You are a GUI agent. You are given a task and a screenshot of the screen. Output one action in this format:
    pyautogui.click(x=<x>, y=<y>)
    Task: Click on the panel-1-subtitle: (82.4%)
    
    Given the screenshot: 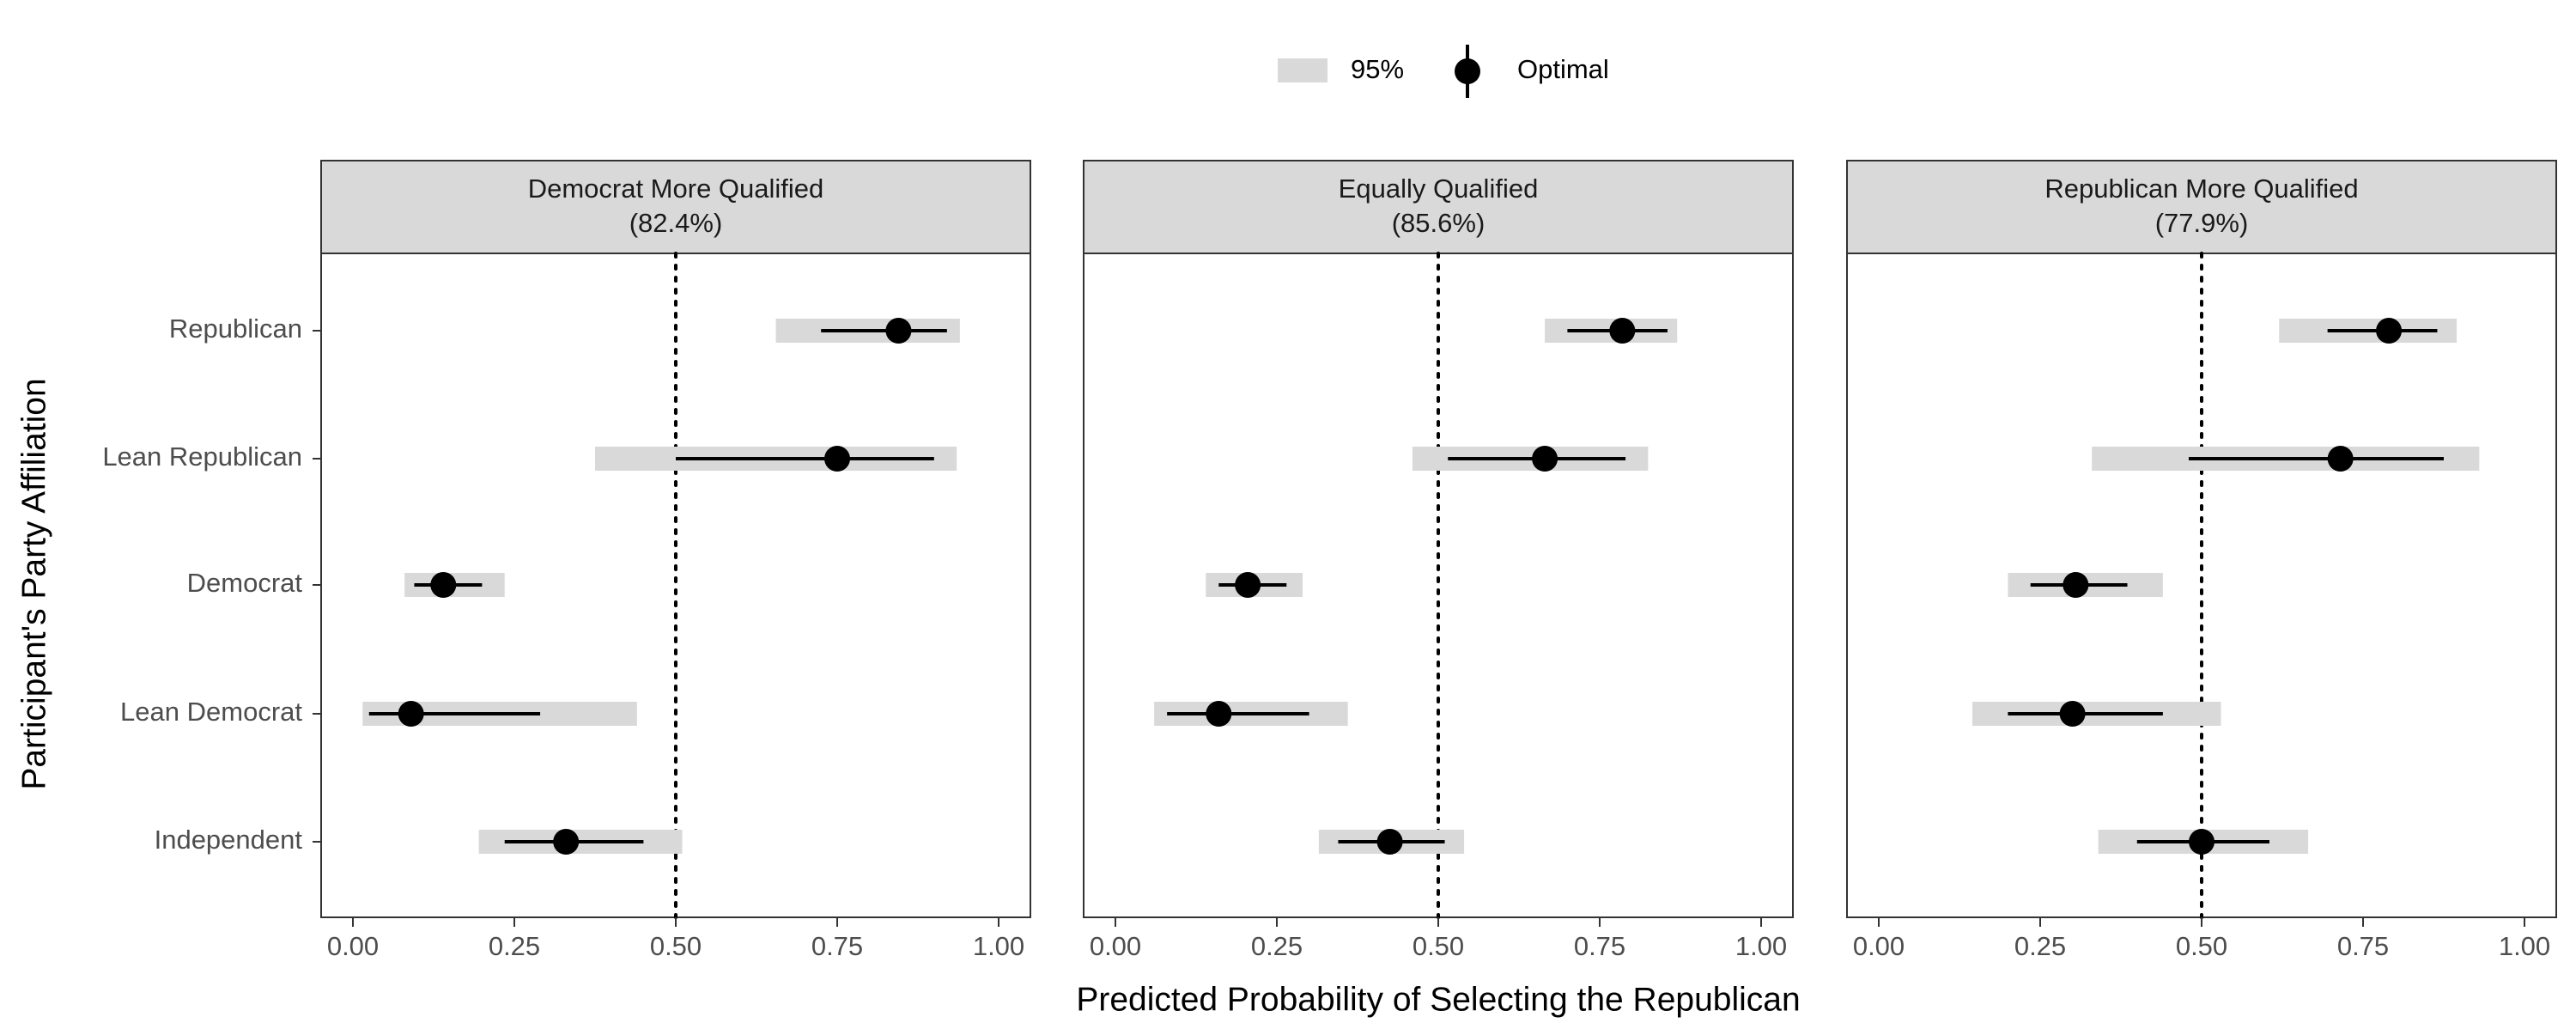 What is the action you would take?
    pyautogui.click(x=676, y=223)
    